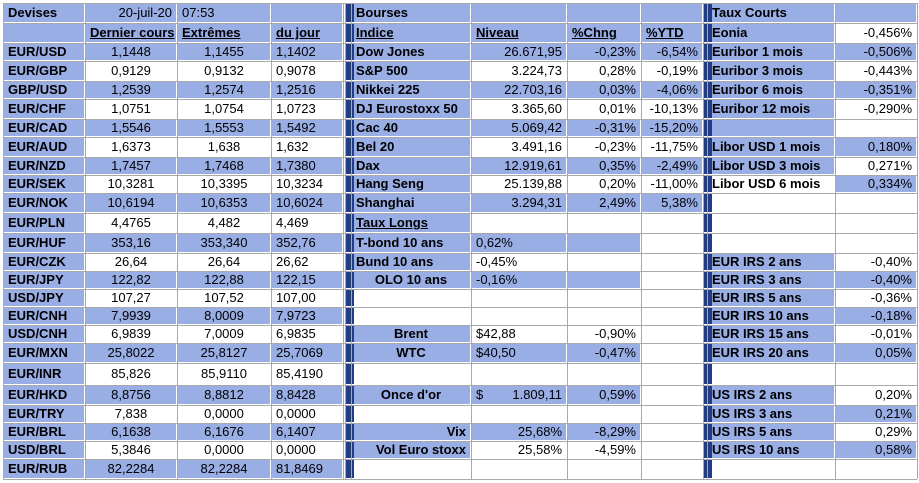 This screenshot has height=483, width=919. I want to click on bond-name: Bund 10 ans, so click(395, 261).